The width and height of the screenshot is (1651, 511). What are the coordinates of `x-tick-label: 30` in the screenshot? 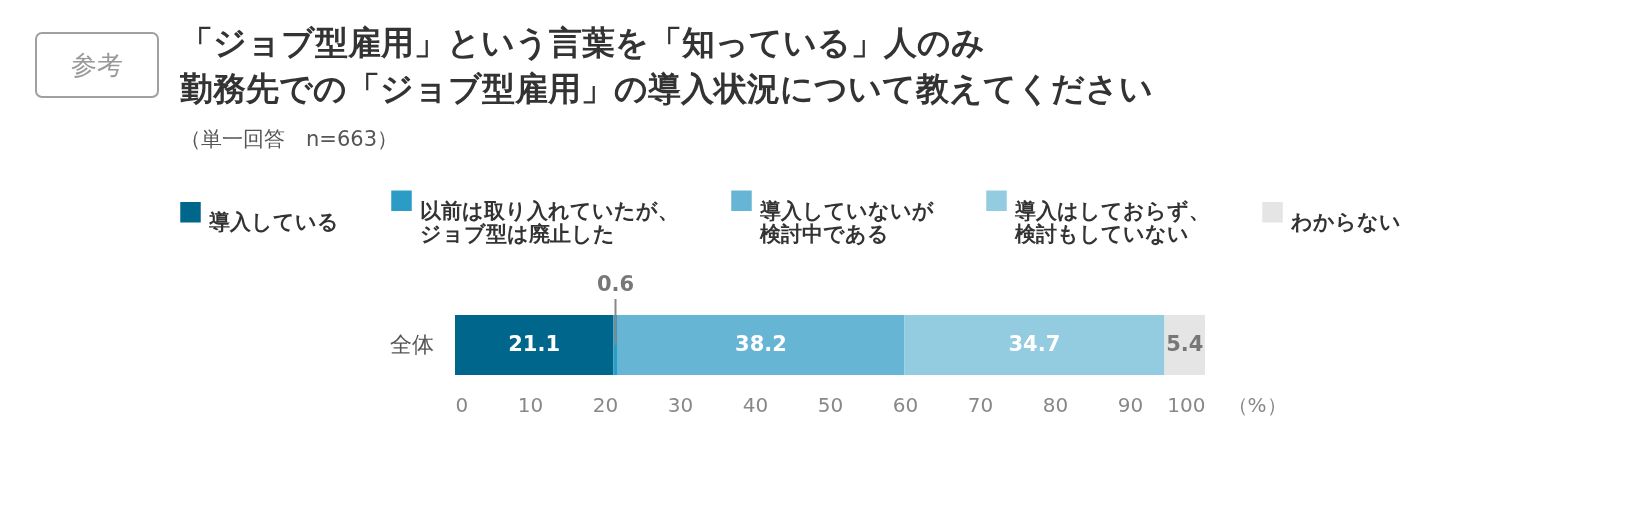 It's located at (680, 404).